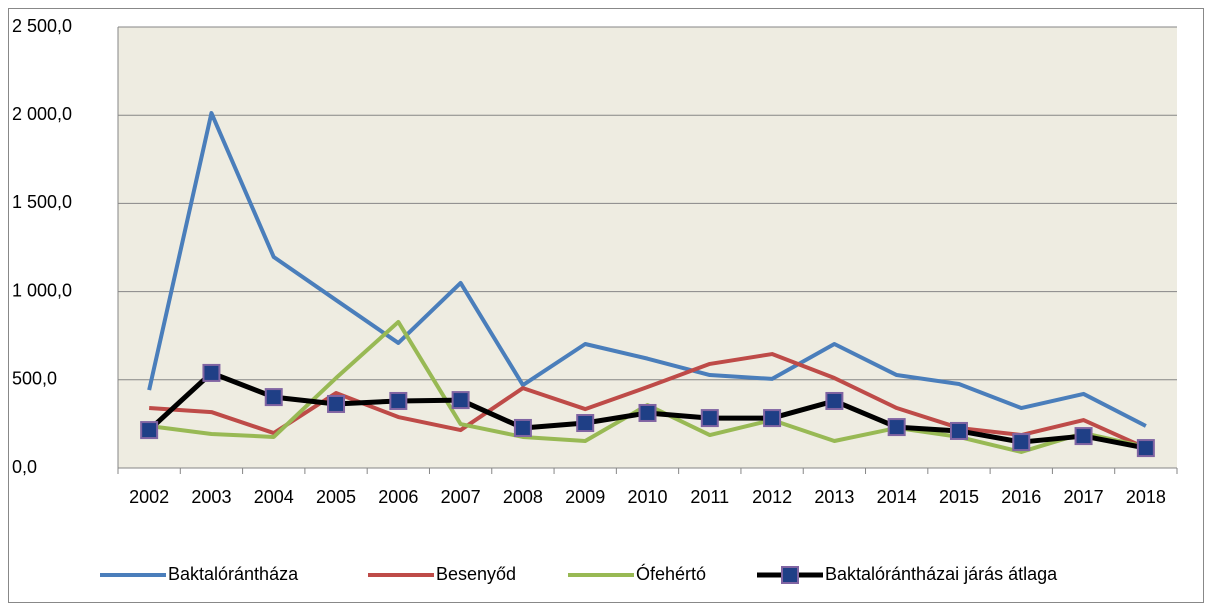 This screenshot has width=1205, height=604. What do you see at coordinates (523, 497) in the screenshot?
I see `x-tick-label: 2008` at bounding box center [523, 497].